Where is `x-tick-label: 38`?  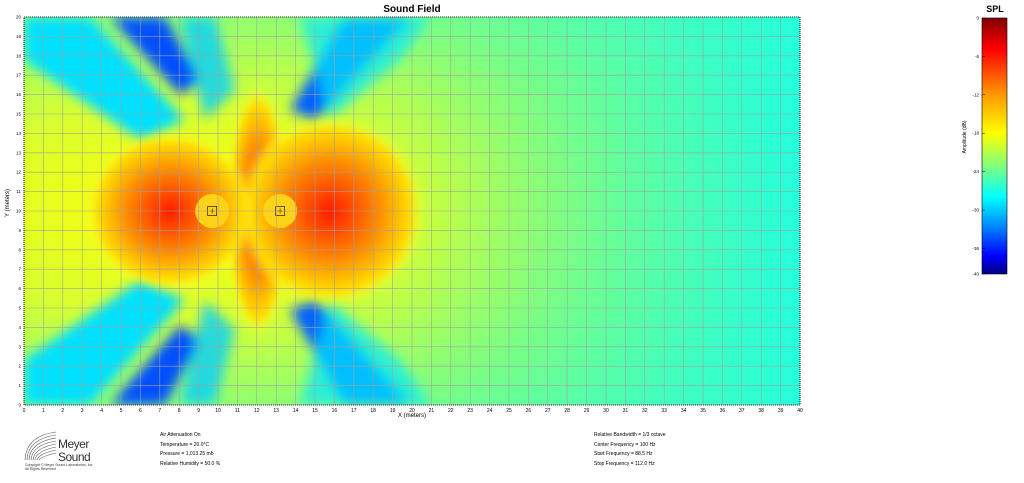
x-tick-label: 38 is located at coordinates (761, 411).